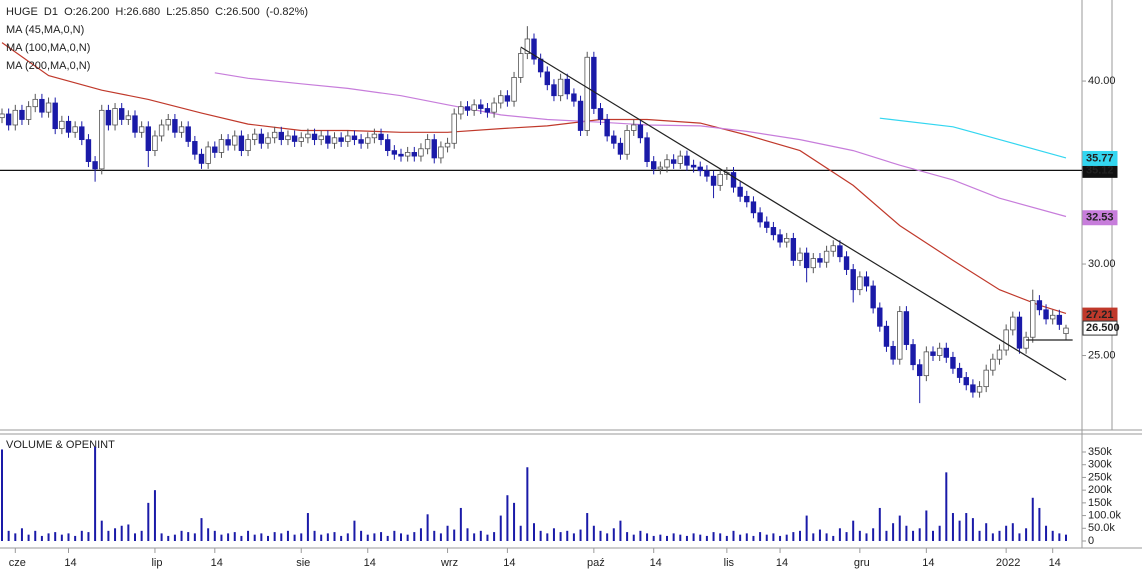 Image resolution: width=1142 pixels, height=578 pixels. What do you see at coordinates (1100, 490) in the screenshot?
I see `y-tick-label: 200k` at bounding box center [1100, 490].